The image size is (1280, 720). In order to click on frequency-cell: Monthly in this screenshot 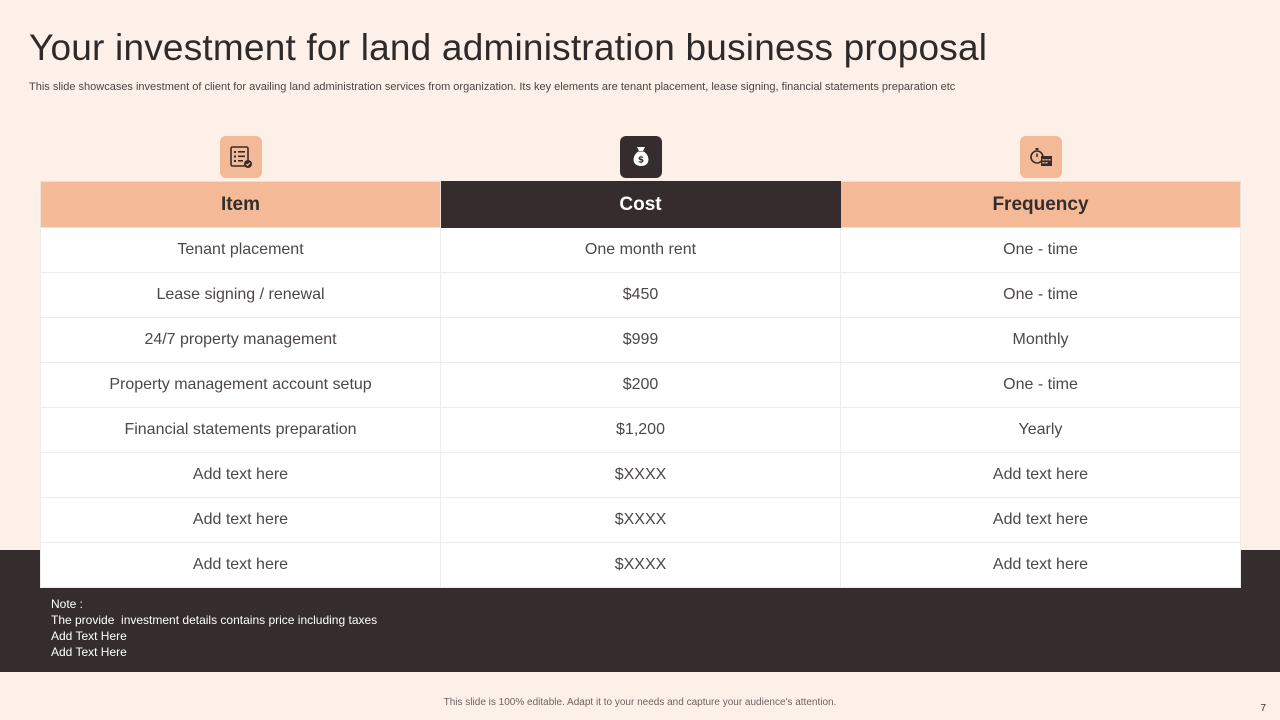, I will do `click(1040, 340)`.